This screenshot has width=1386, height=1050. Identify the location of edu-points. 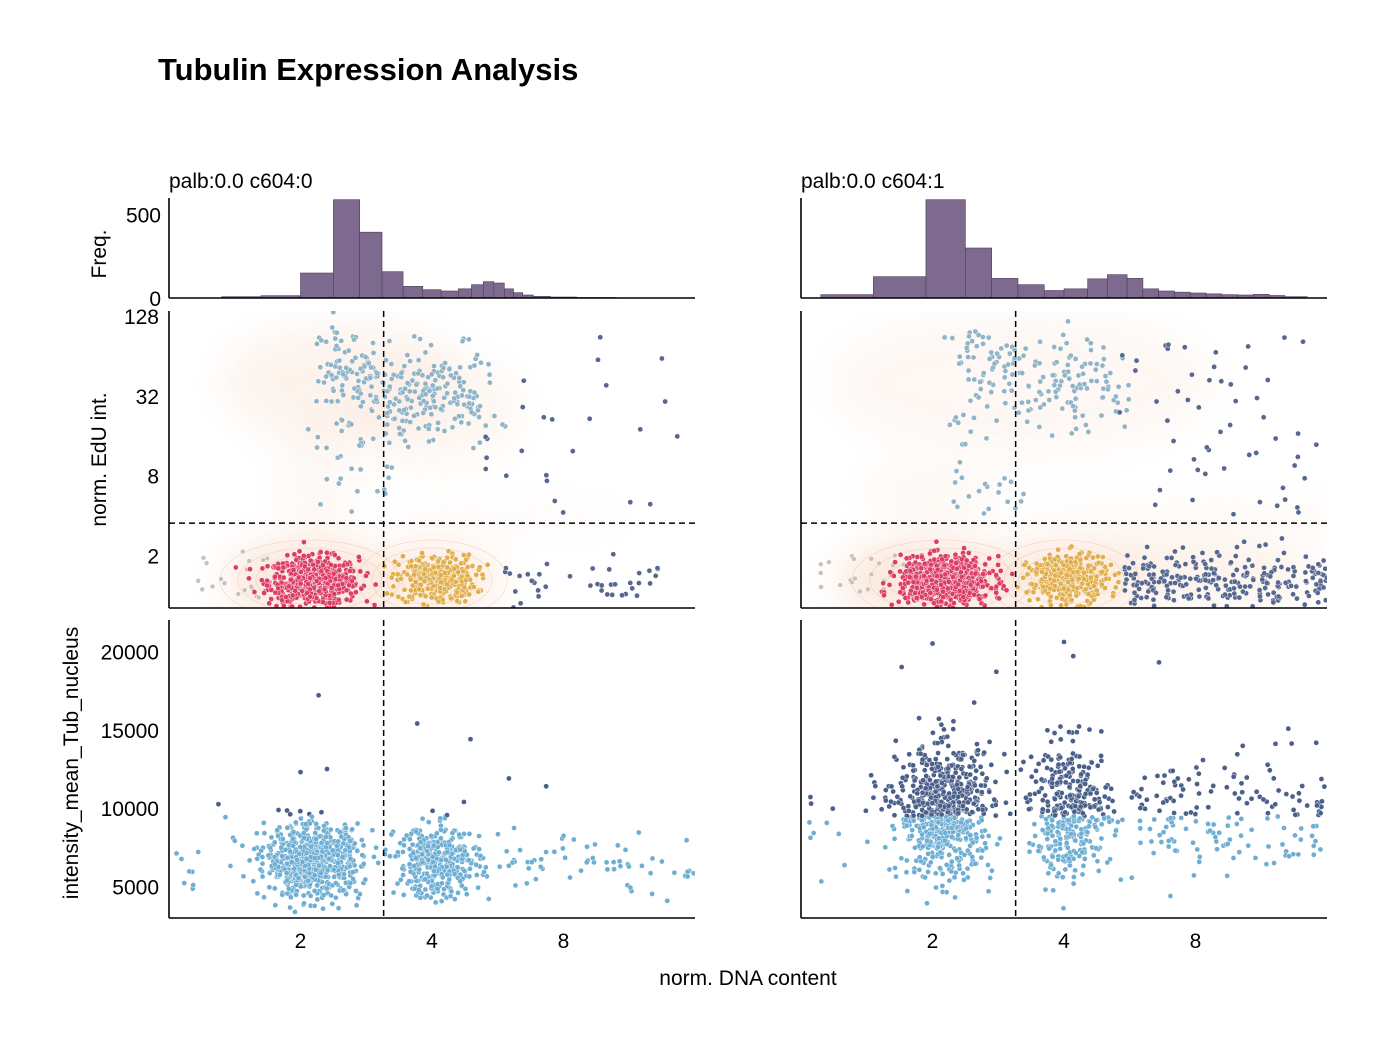
(1072, 463).